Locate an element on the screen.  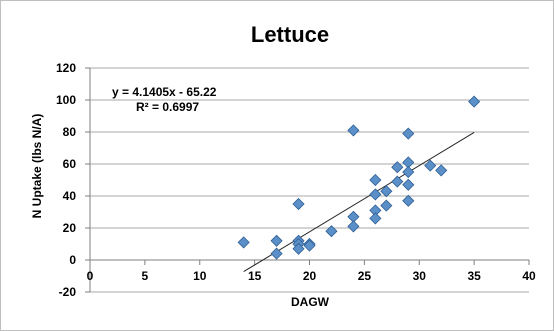
y-tick-label: 100 is located at coordinates (66, 100).